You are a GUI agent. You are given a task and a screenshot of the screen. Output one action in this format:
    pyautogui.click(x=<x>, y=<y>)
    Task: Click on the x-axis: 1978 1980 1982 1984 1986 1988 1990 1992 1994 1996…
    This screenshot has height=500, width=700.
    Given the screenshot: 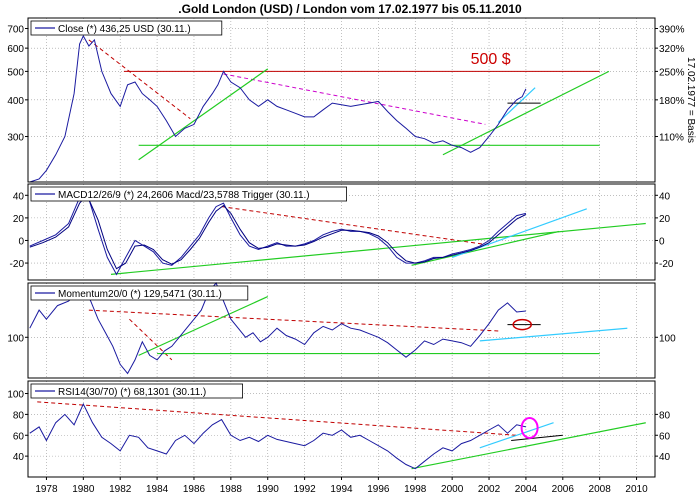 What is the action you would take?
    pyautogui.click(x=341, y=486)
    